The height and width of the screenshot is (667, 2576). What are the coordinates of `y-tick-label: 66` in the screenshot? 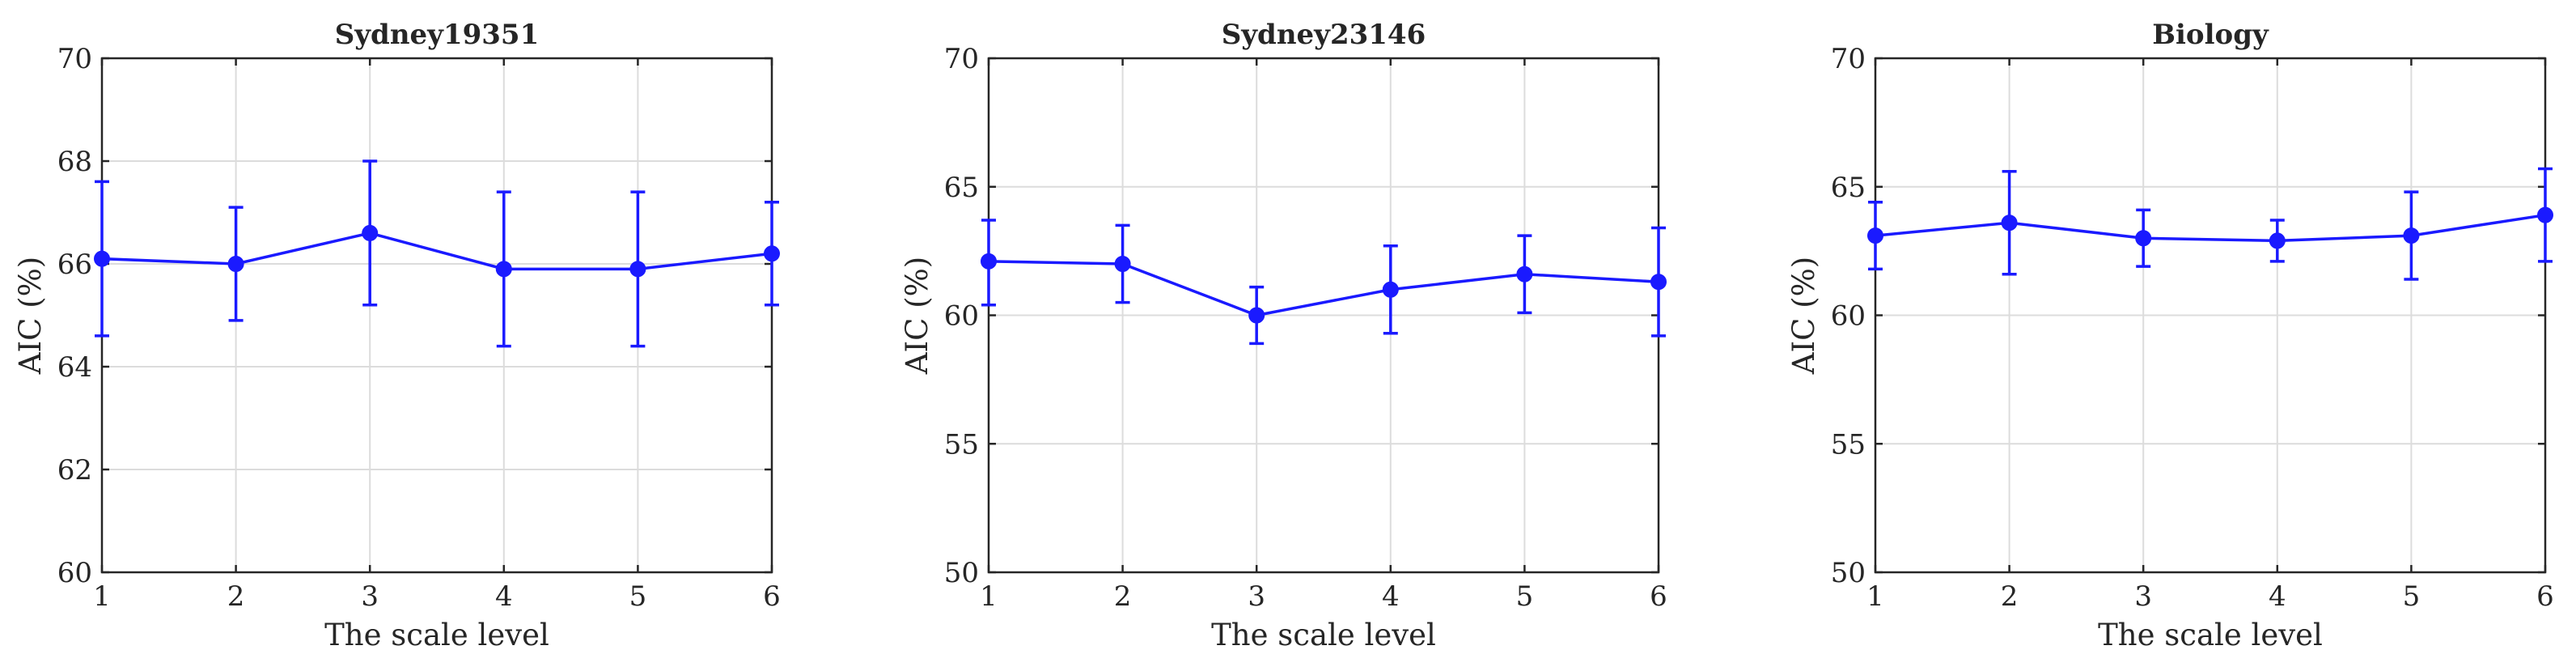 It's located at (74, 265).